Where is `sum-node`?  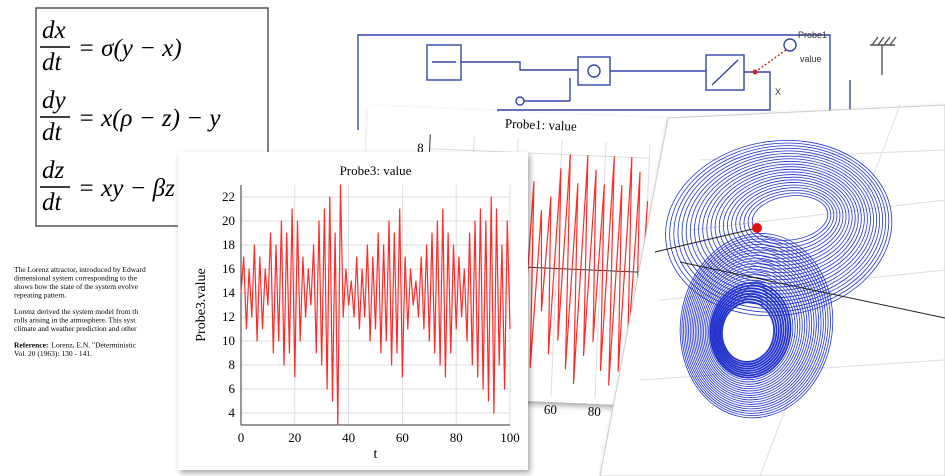 sum-node is located at coordinates (520, 101).